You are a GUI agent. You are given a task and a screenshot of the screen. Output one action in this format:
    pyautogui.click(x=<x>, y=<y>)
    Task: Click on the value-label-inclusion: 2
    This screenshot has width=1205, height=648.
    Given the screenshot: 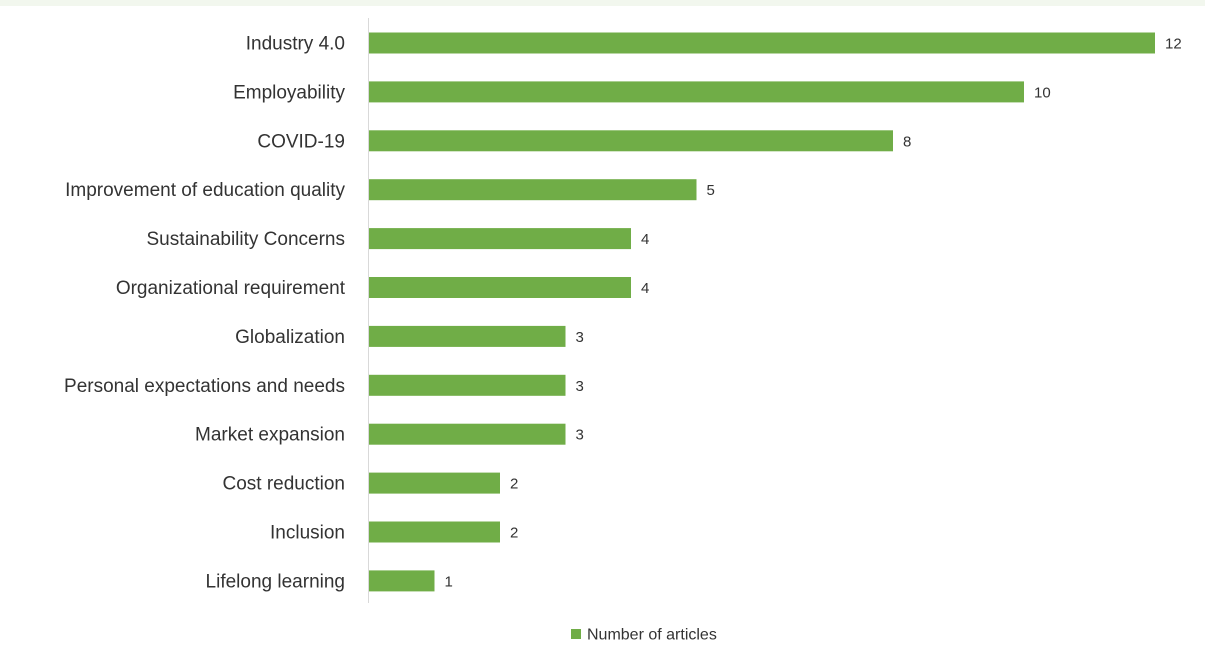 What is the action you would take?
    pyautogui.click(x=514, y=533)
    